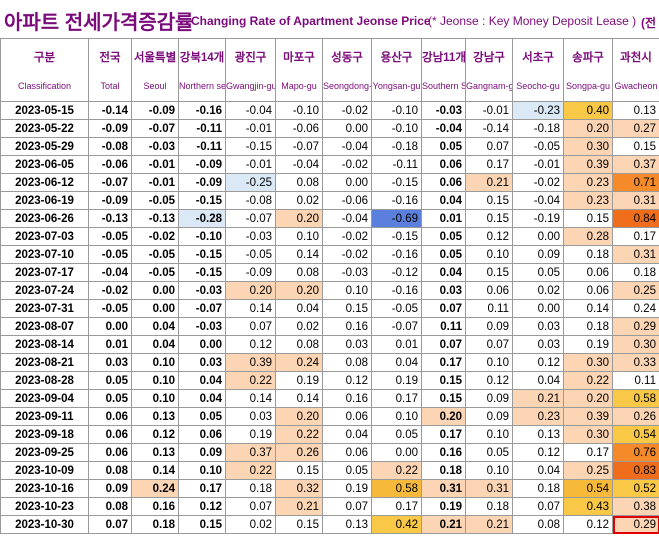 Image resolution: width=659 pixels, height=541 pixels. I want to click on value-cell: 0.33, so click(635, 362).